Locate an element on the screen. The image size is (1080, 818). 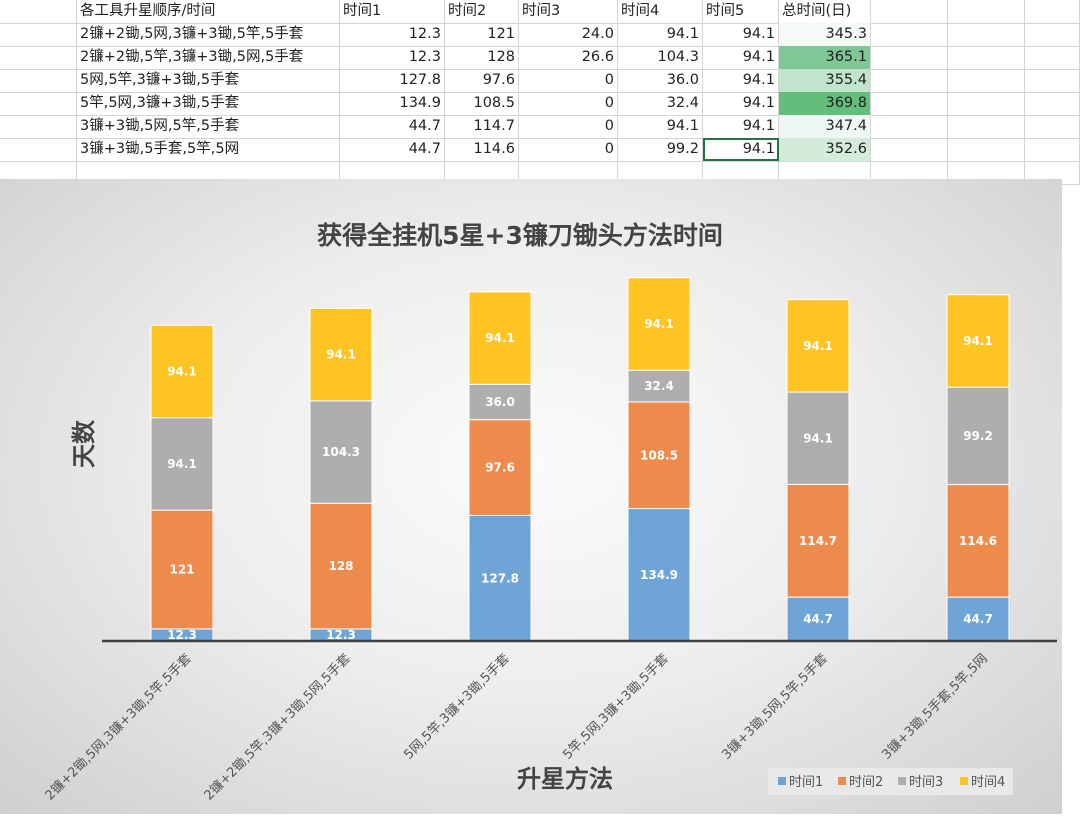
cell: 127.8 is located at coordinates (392, 80).